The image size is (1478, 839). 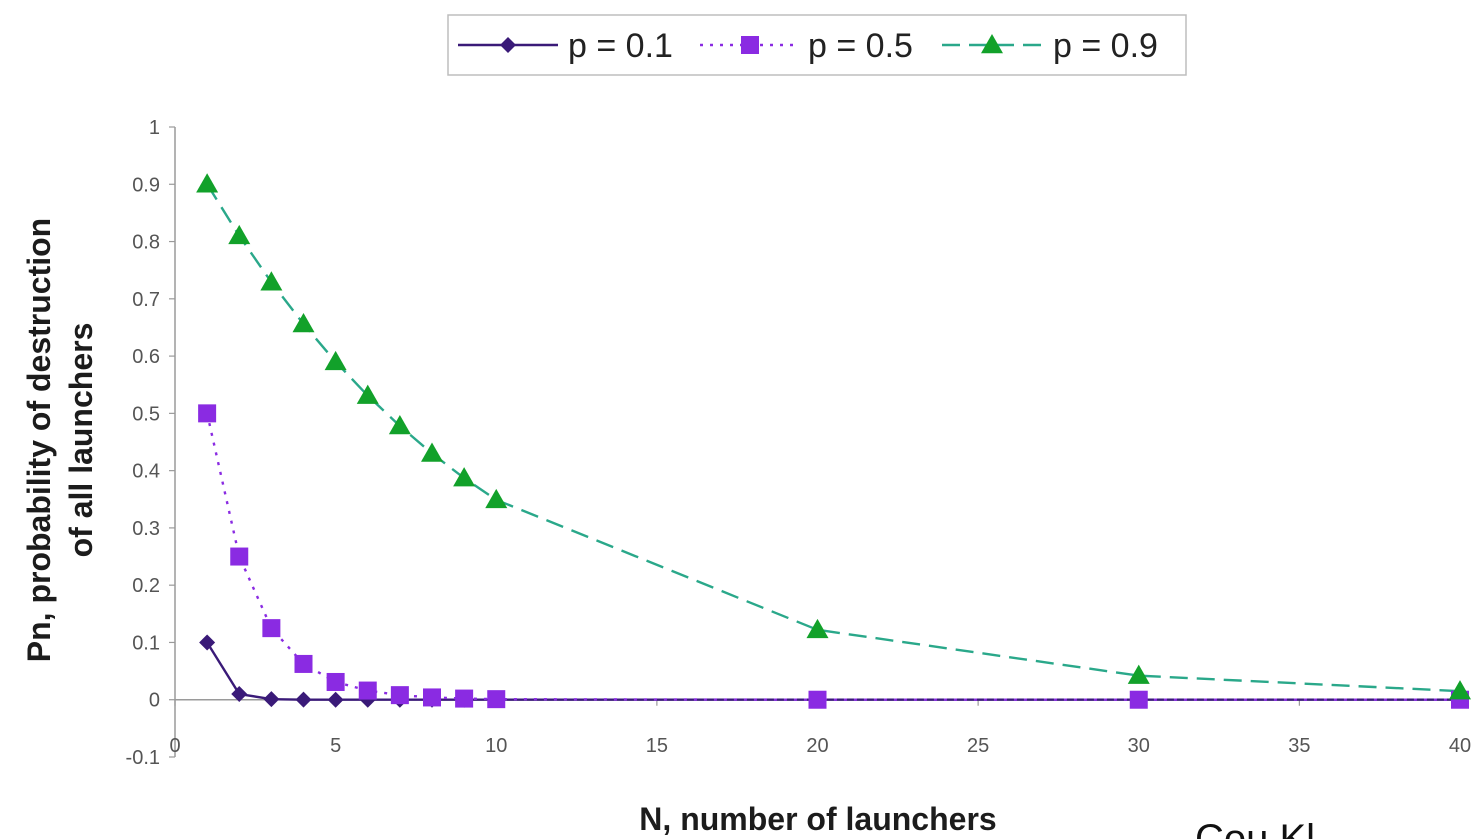 I want to click on x-tick-label: 30, so click(x=1139, y=746).